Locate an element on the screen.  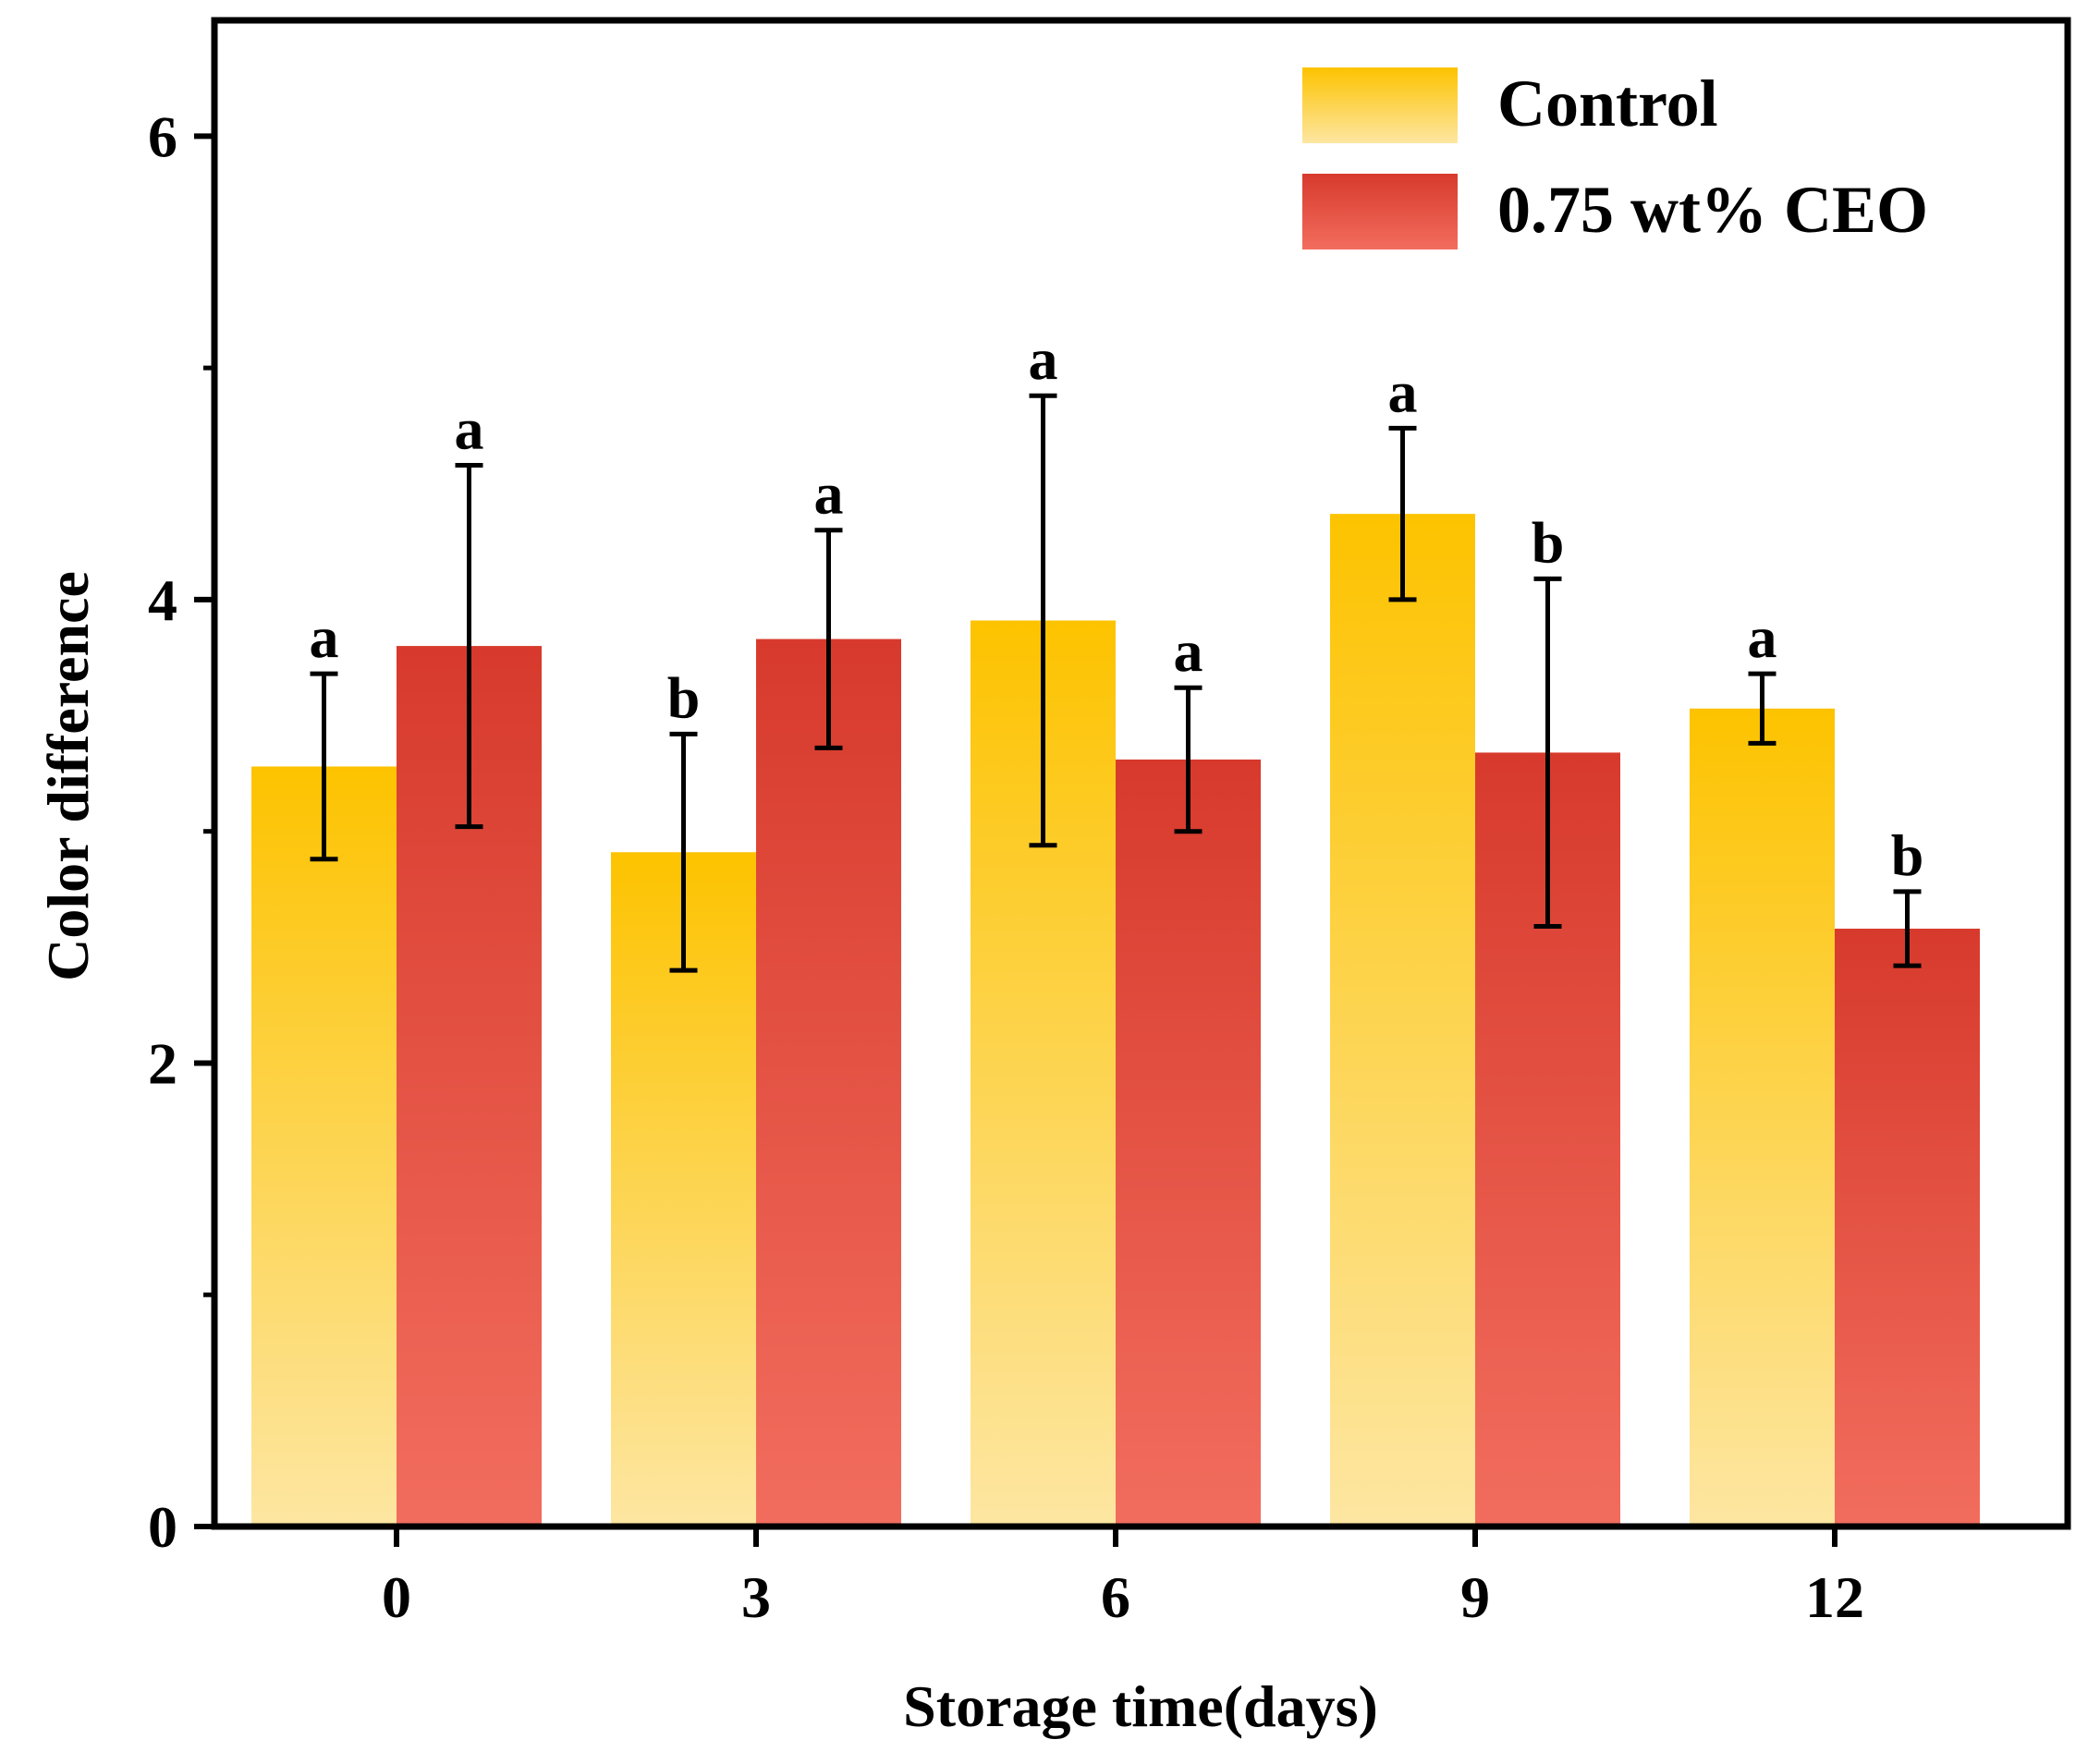
legend-label: Control is located at coordinates (1608, 103).